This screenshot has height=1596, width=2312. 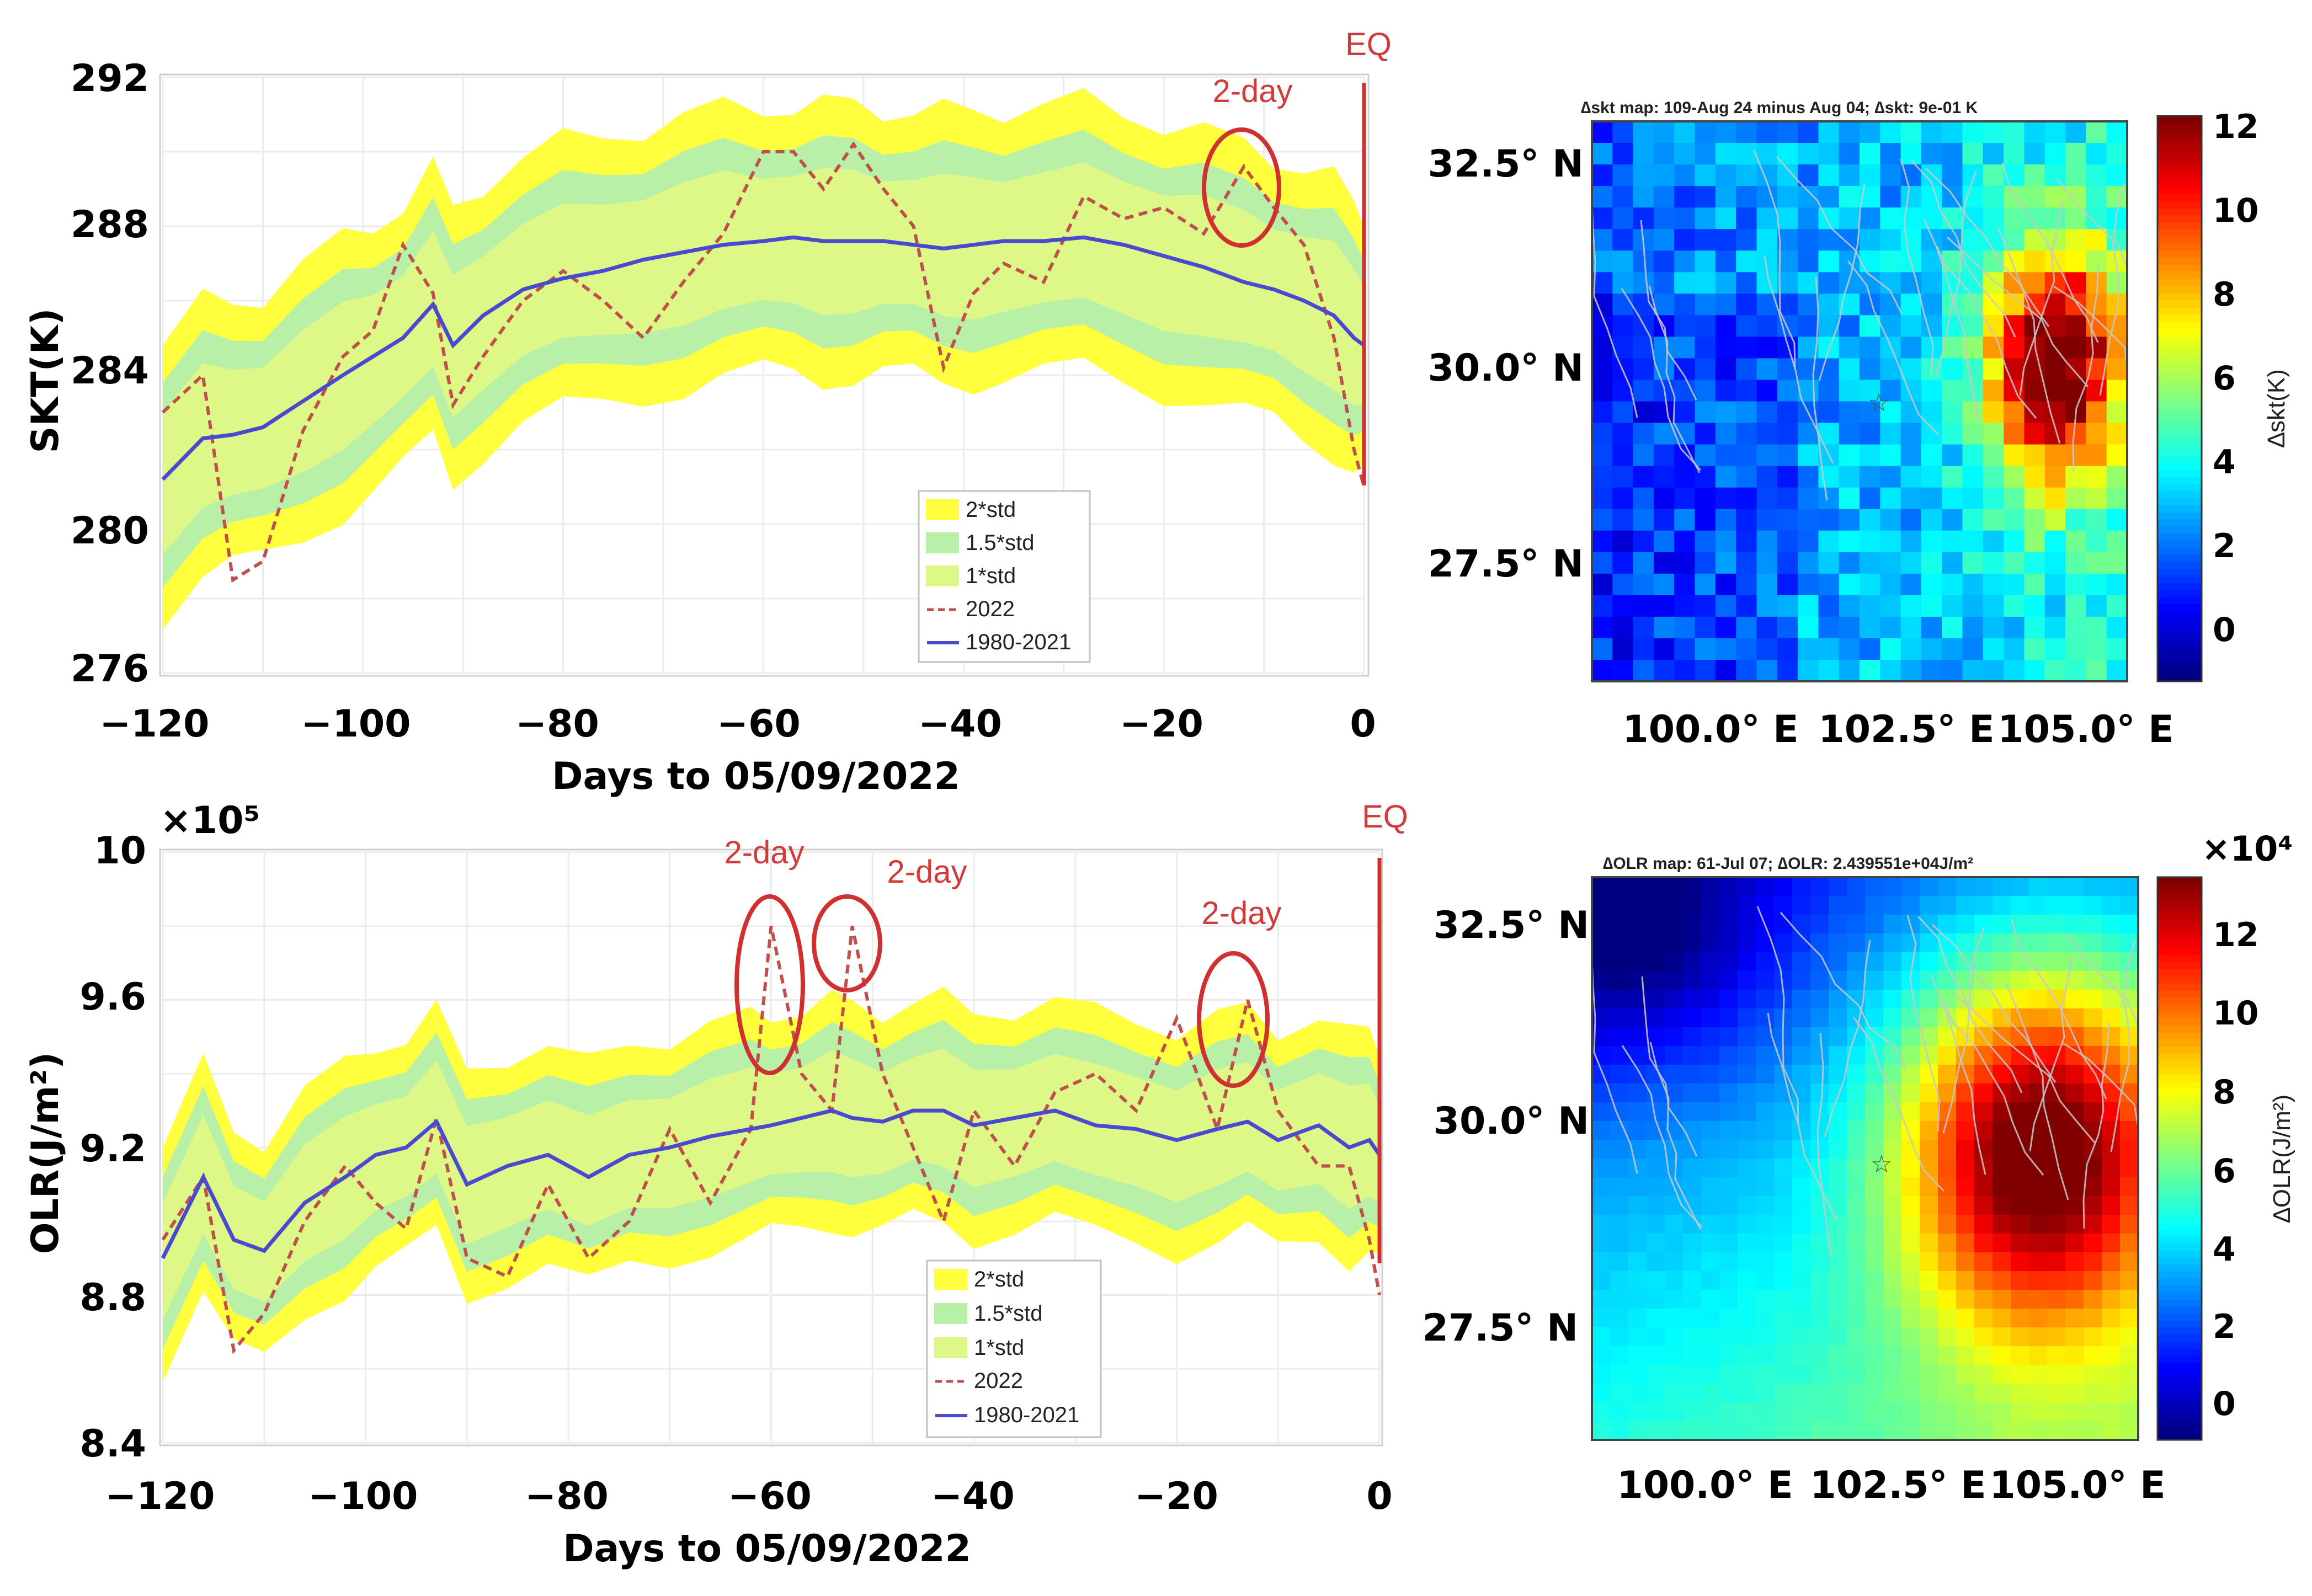 What do you see at coordinates (2276, 408) in the screenshot?
I see `skt-colorbar-label: ∆skt(K)` at bounding box center [2276, 408].